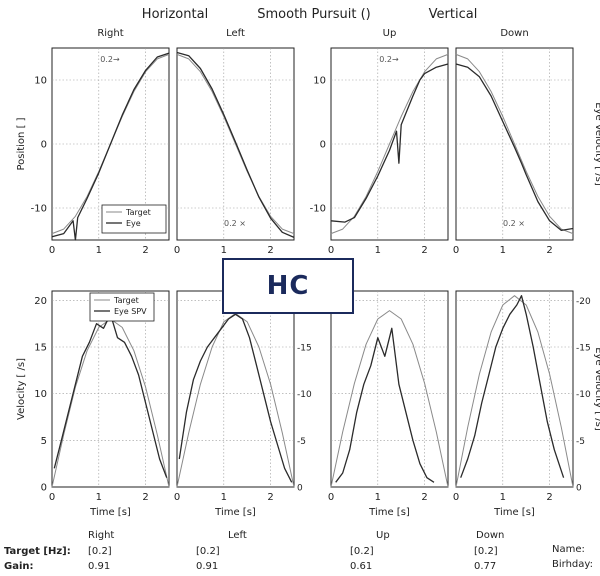 The width and height of the screenshot is (600, 576). Describe the element at coordinates (313, 14) in the screenshot. I see `header-smooth-pursuit: Smooth Pursuit ()` at that location.